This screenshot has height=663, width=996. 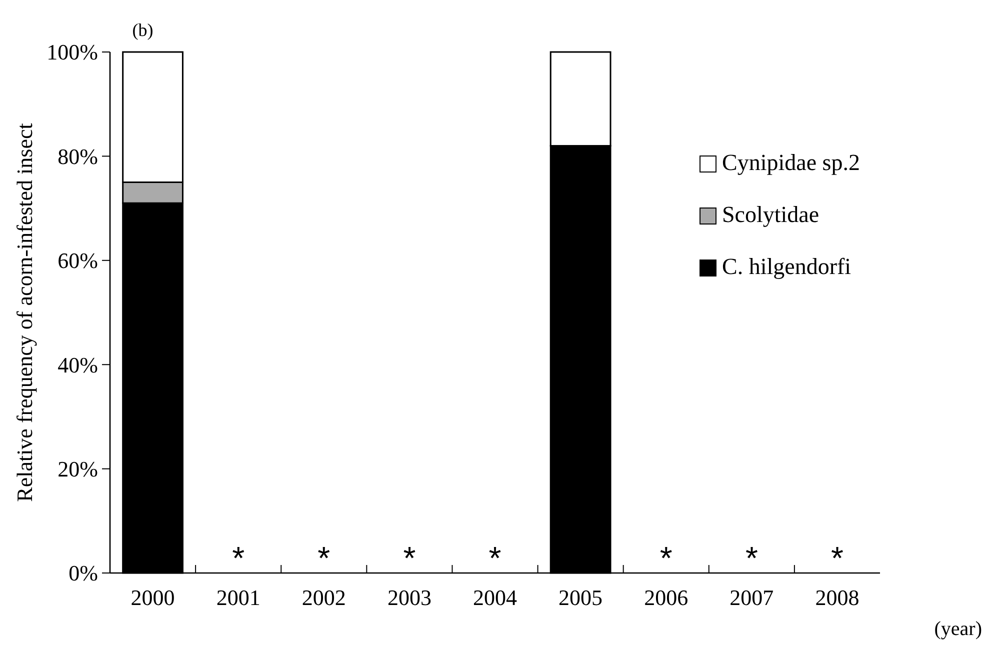 I want to click on x-tick-label: 2003, so click(x=409, y=597).